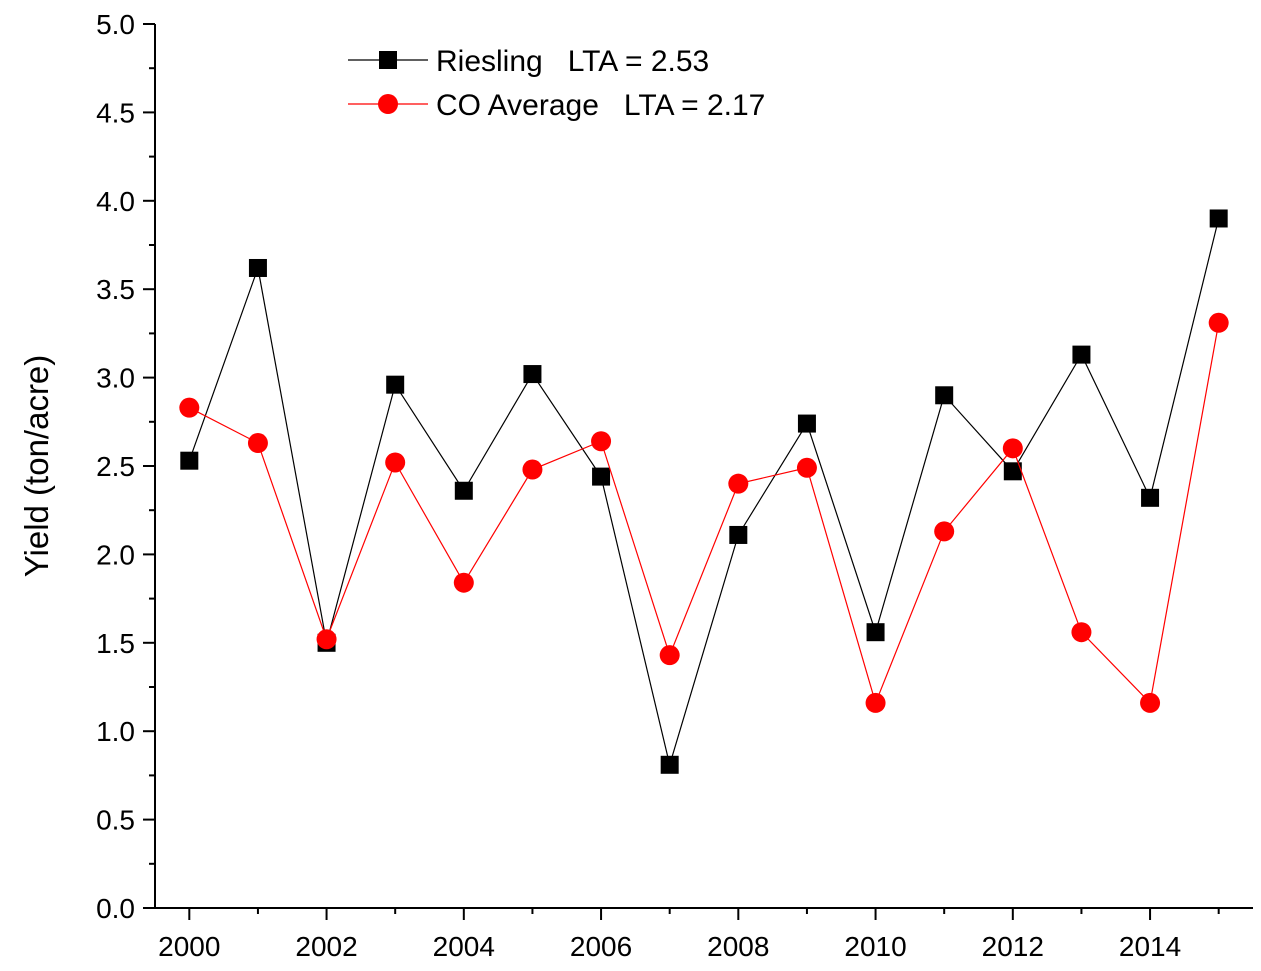 The image size is (1261, 971). What do you see at coordinates (115, 201) in the screenshot?
I see `y-tick-label: 4.0` at bounding box center [115, 201].